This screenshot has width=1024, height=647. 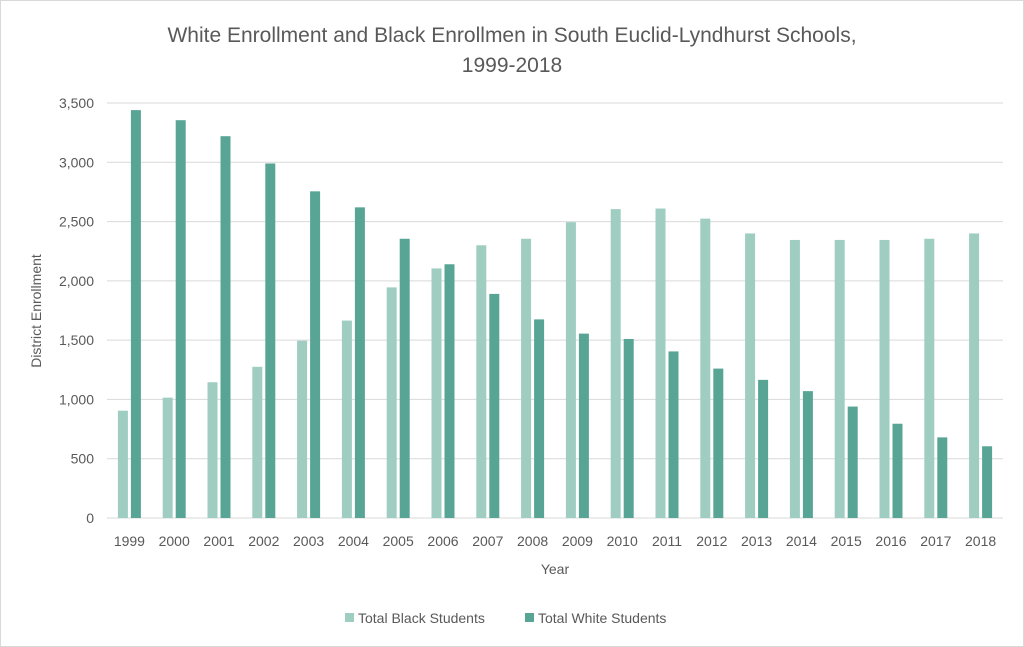 I want to click on bar-white-2001, so click(x=225, y=327).